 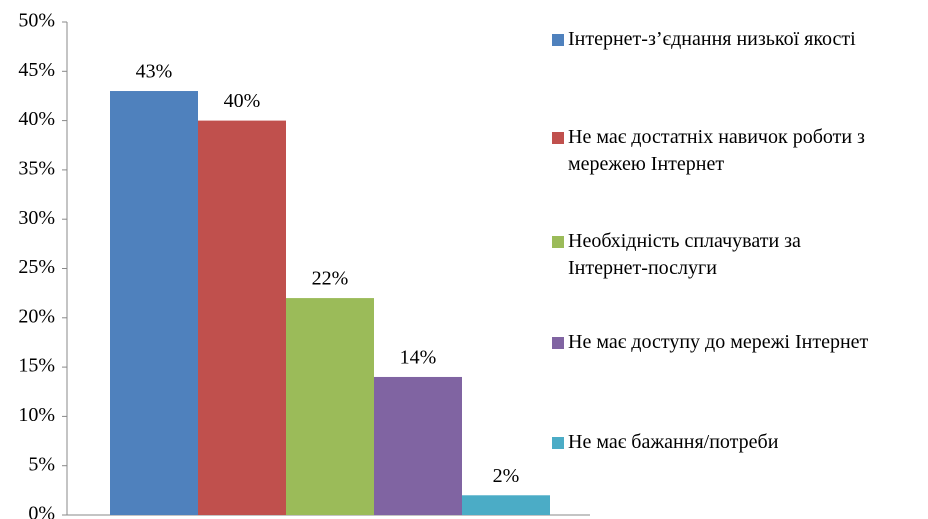 What do you see at coordinates (418, 358) in the screenshot?
I see `data-label: 14%` at bounding box center [418, 358].